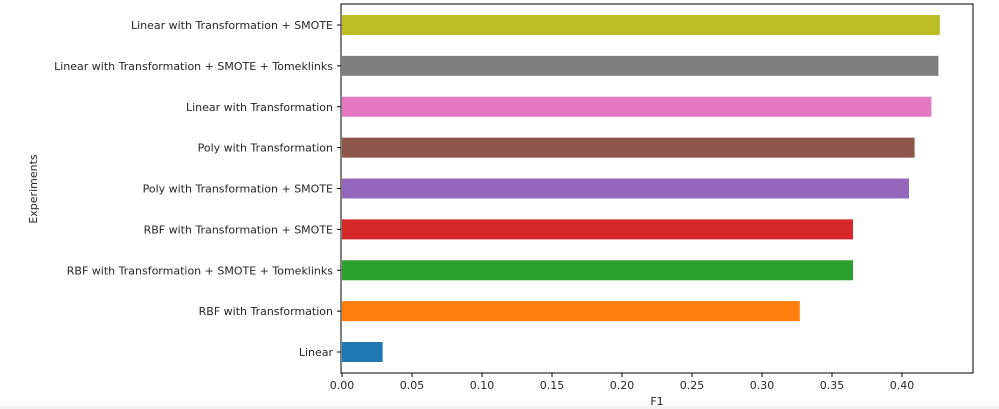 This screenshot has height=409, width=999. I want to click on y-axis-label: Experiments, so click(33, 189).